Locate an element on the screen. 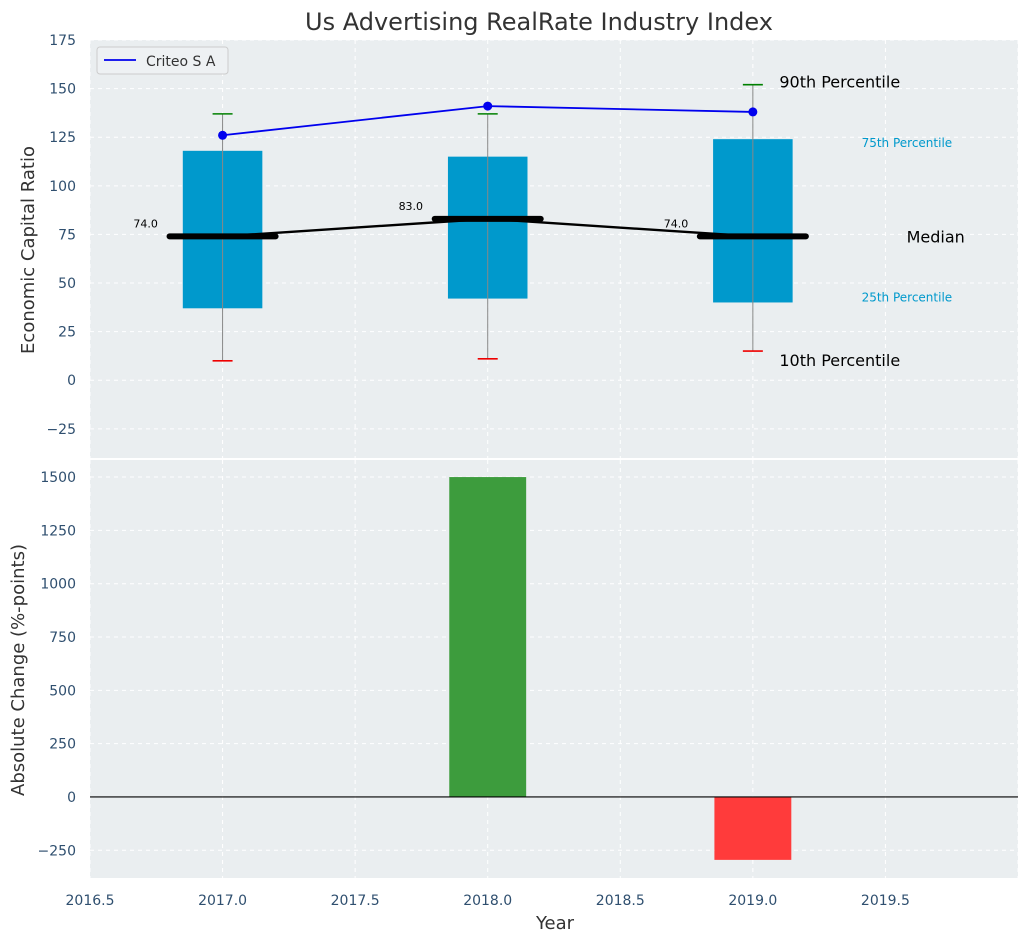 This screenshot has width=1029, height=946. bottom-y-tick-label: 750 is located at coordinates (62, 638).